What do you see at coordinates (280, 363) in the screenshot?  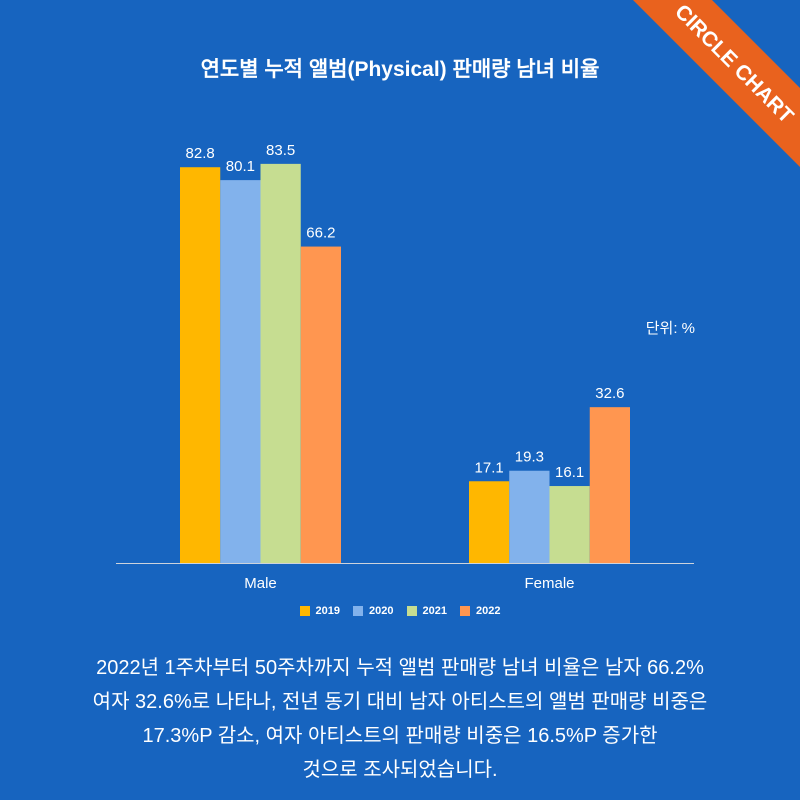 I see `bar-male-2021` at bounding box center [280, 363].